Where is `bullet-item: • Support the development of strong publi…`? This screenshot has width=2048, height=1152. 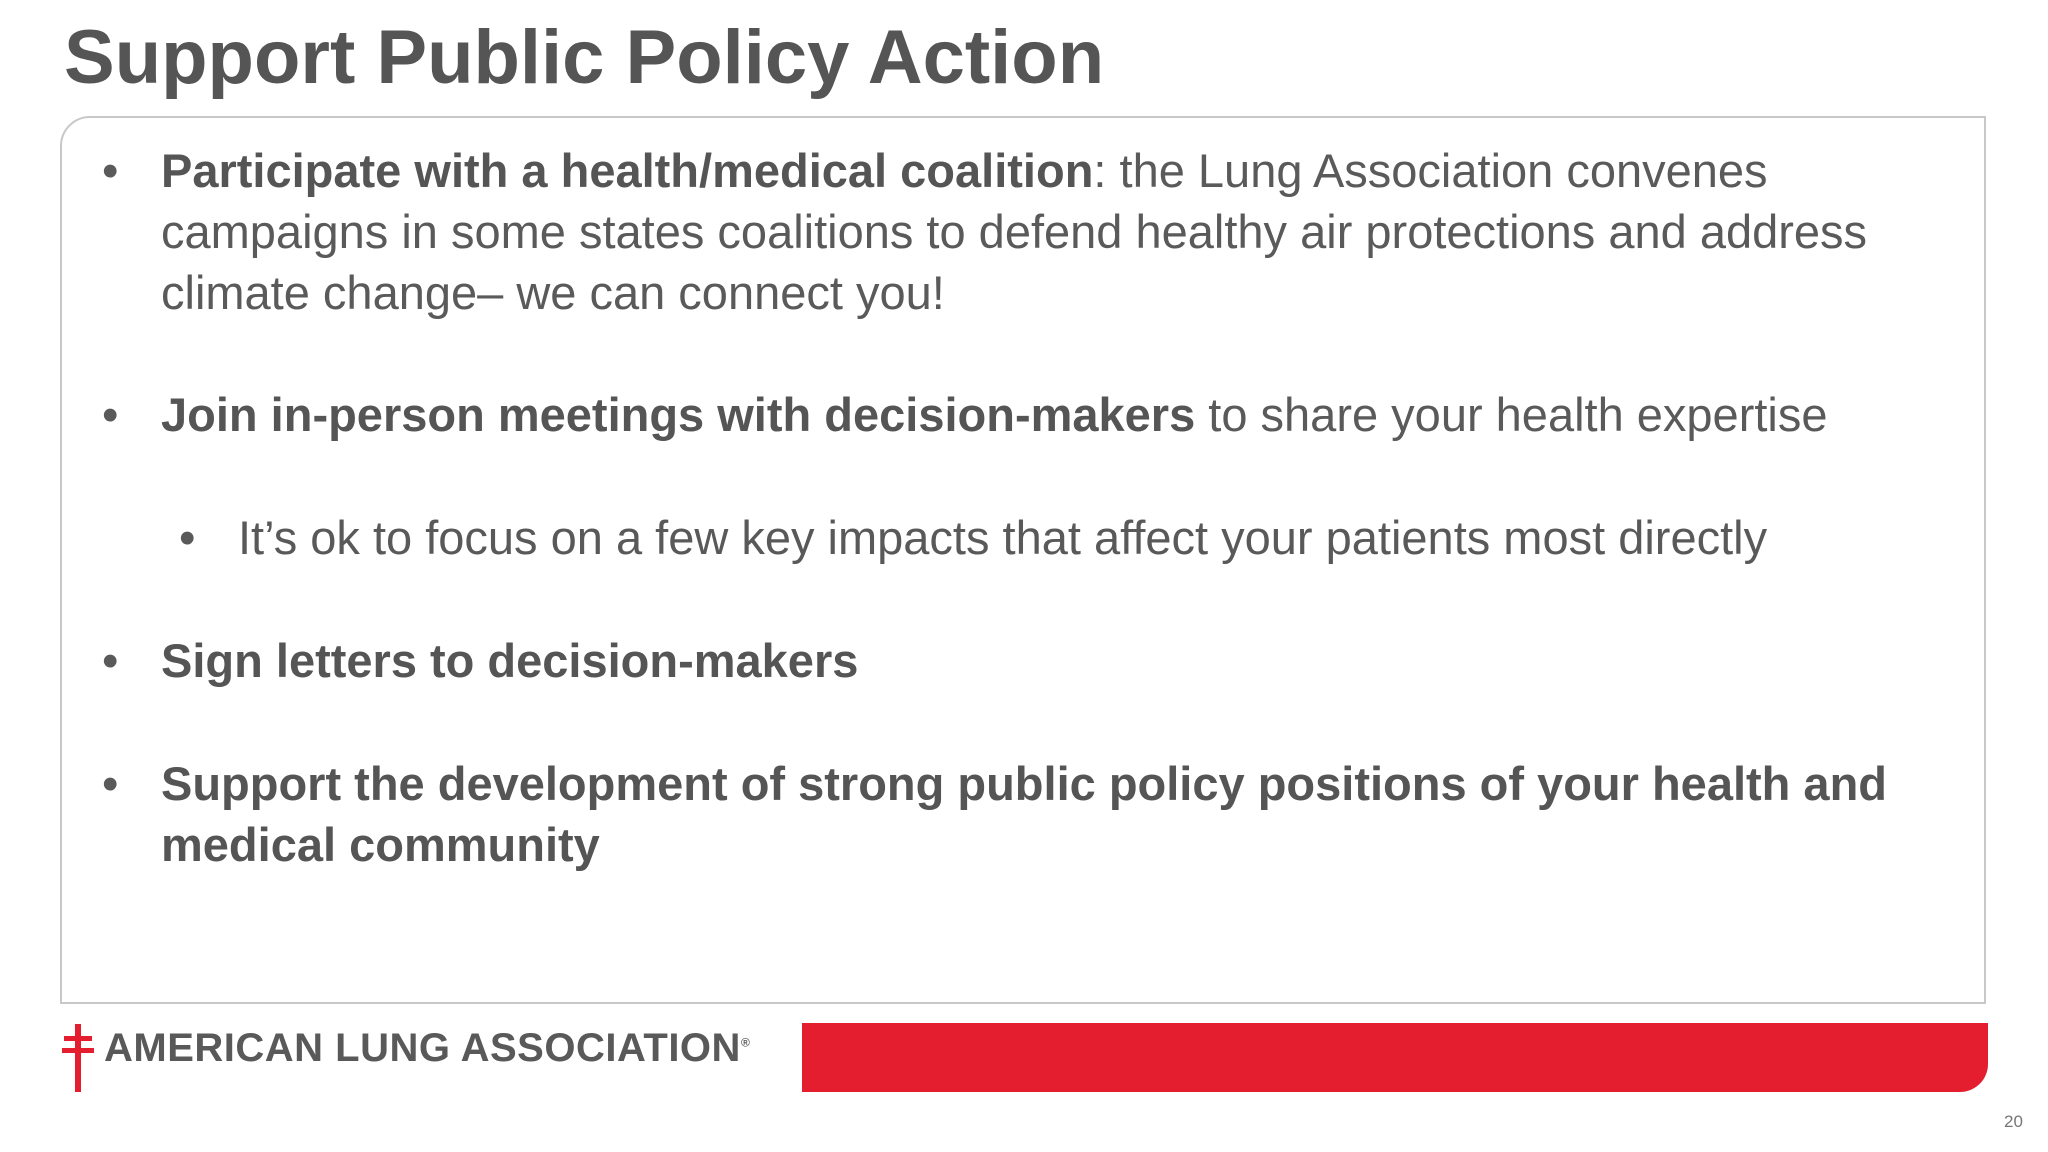
bullet-item: • Support the development of strong publi… is located at coordinates (1031, 814).